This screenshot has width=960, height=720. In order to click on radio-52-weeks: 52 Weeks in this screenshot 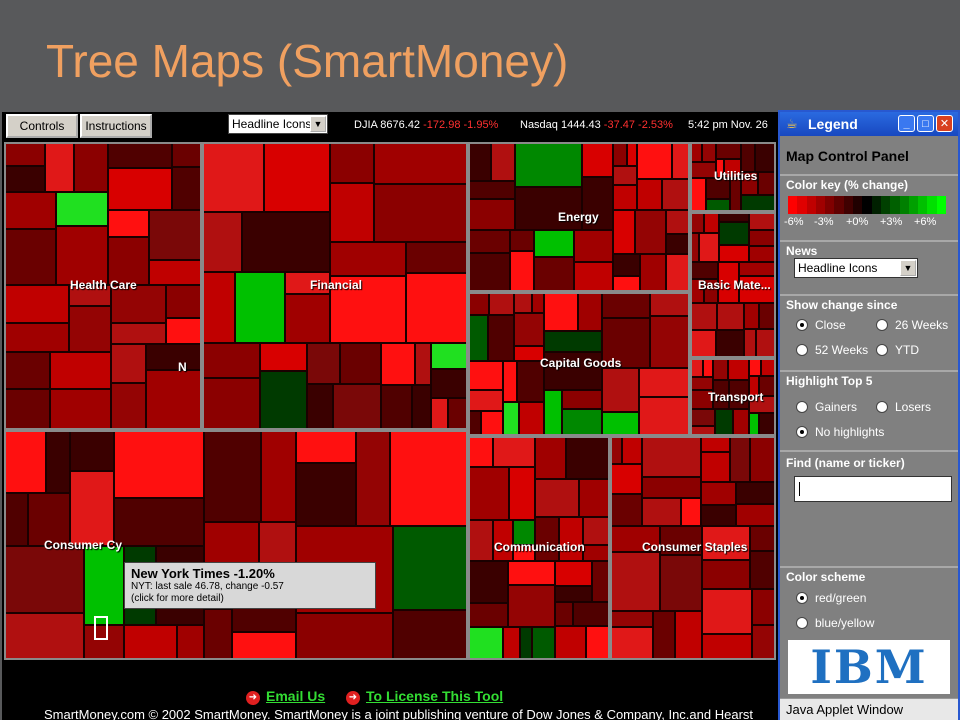, I will do `click(832, 350)`.